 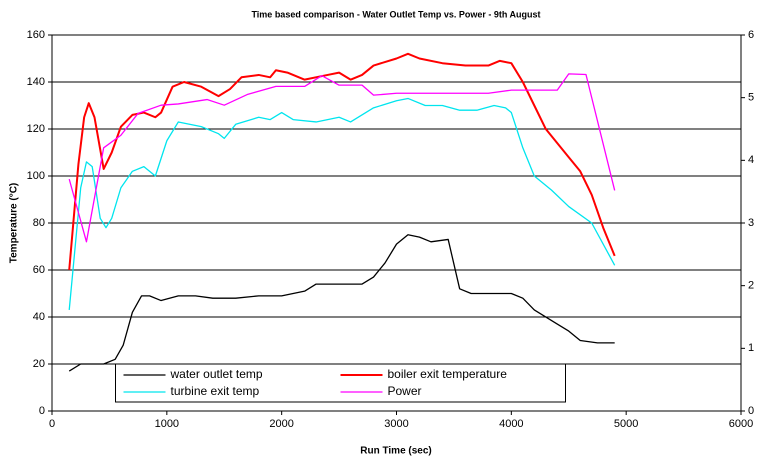 What do you see at coordinates (216, 374) in the screenshot?
I see `legend-label: water outlet temp` at bounding box center [216, 374].